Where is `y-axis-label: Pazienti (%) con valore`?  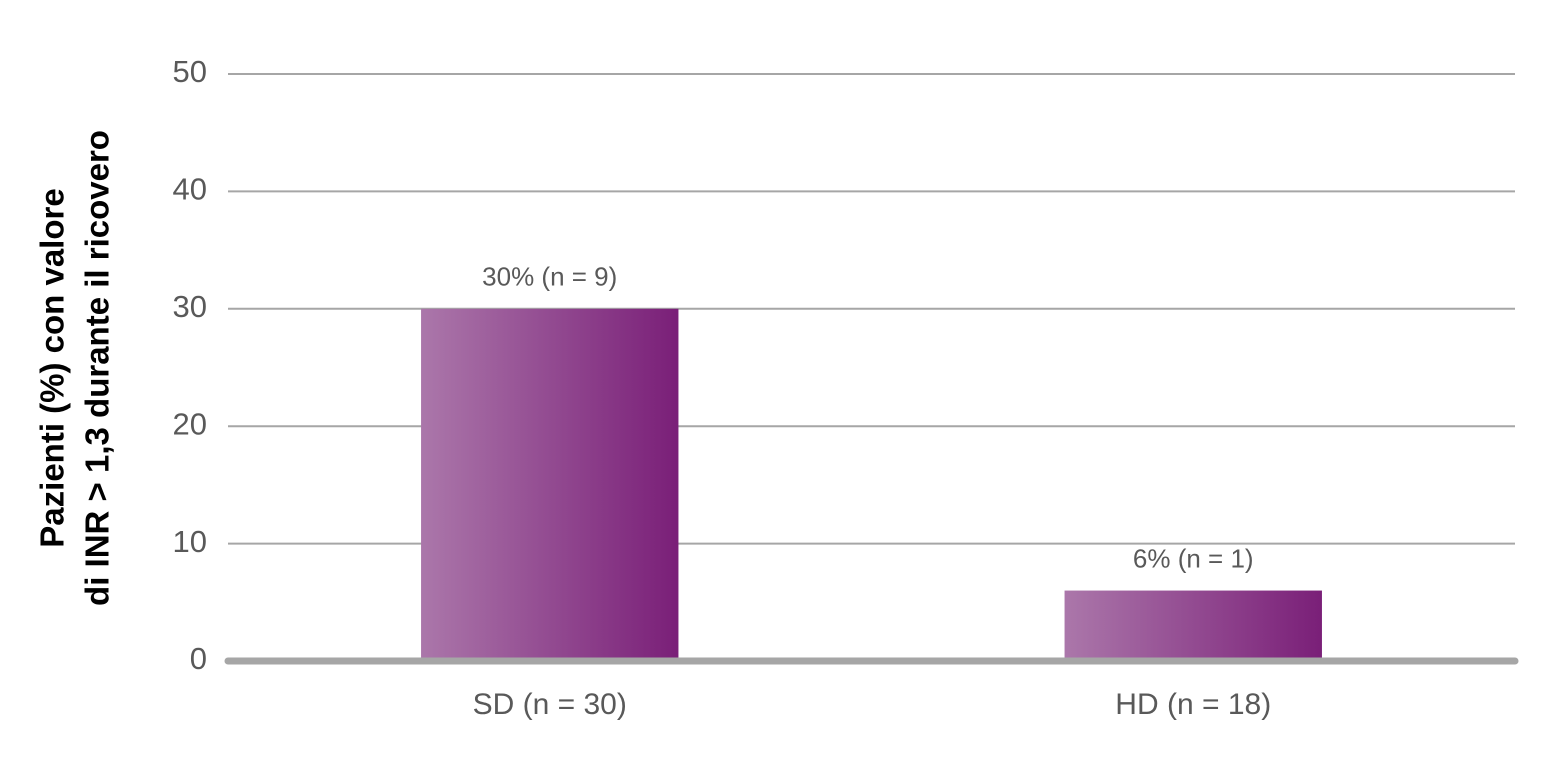 y-axis-label: Pazienti (%) con valore is located at coordinates (52, 367).